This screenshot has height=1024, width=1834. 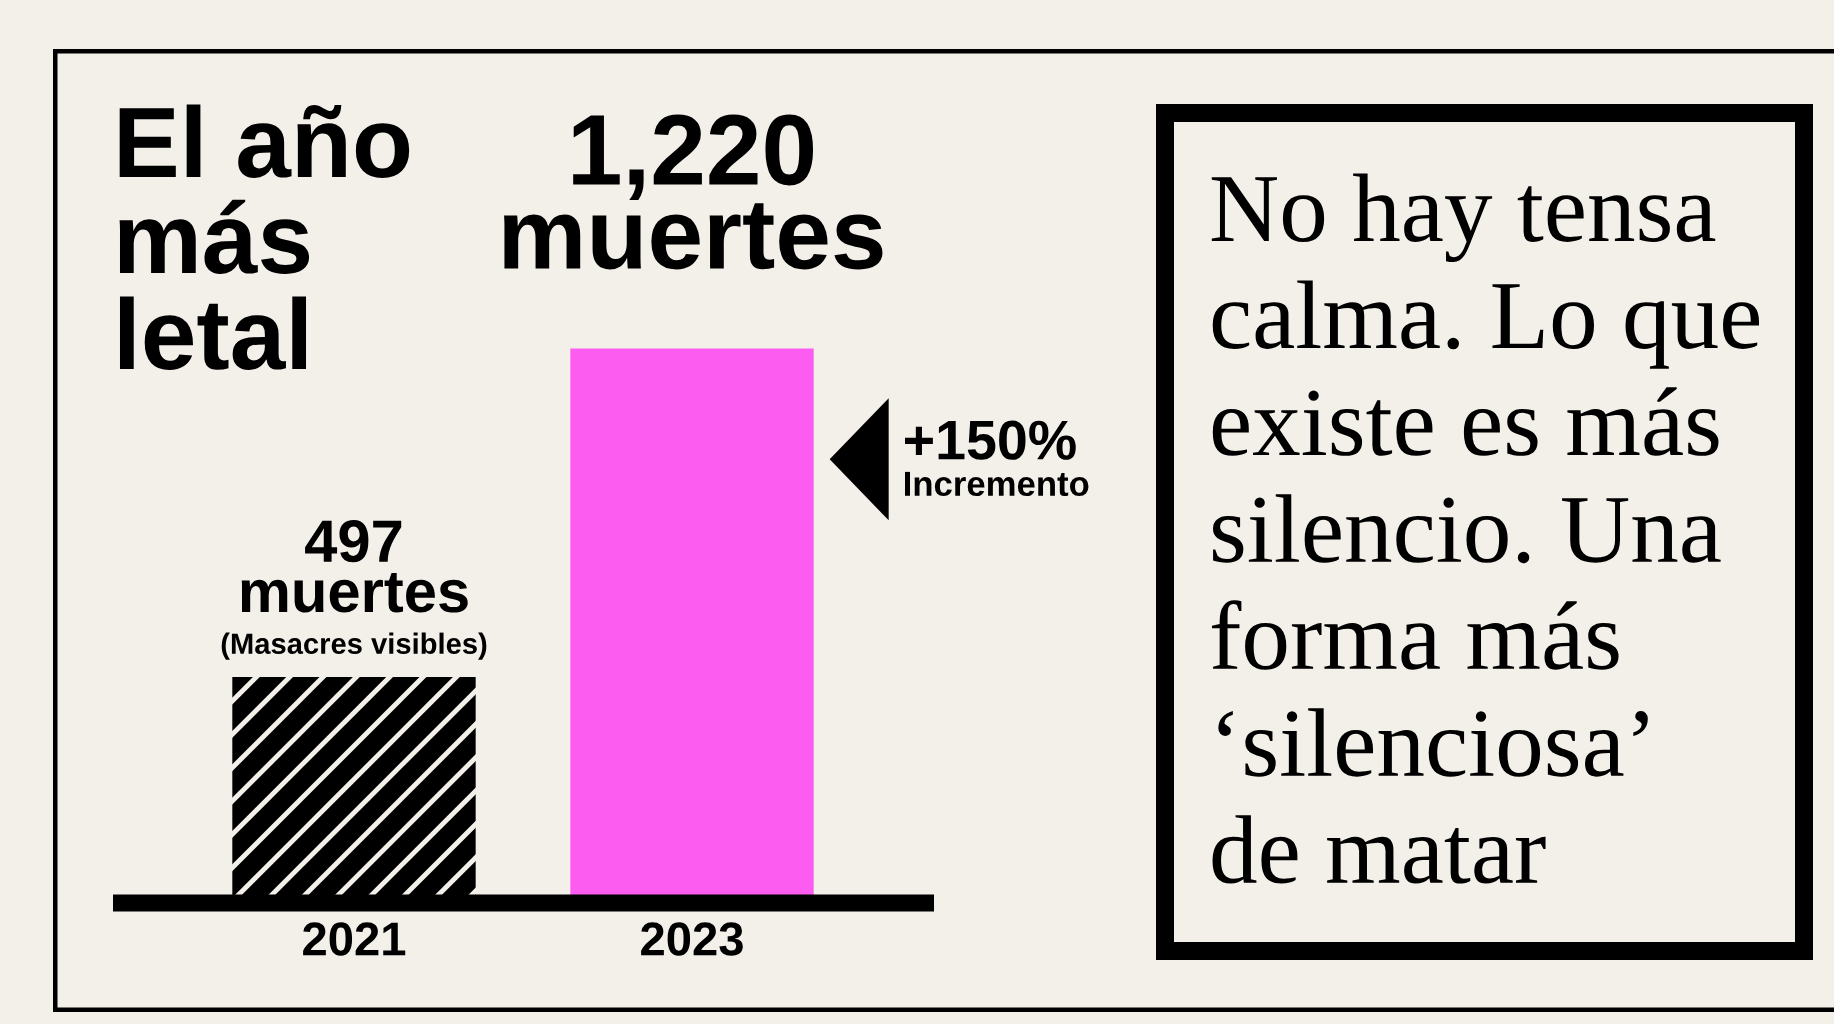 What do you see at coordinates (354, 566) in the screenshot?
I see `data-label: 497 muertes` at bounding box center [354, 566].